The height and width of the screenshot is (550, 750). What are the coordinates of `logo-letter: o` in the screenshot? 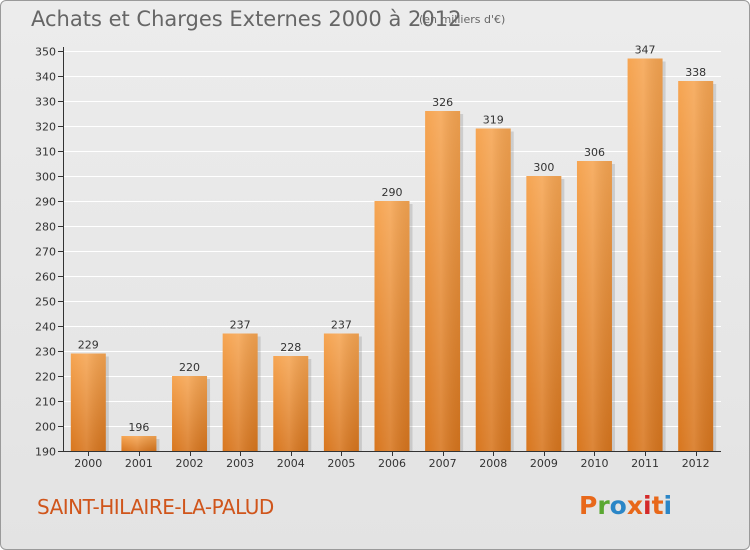 It's located at (618, 505).